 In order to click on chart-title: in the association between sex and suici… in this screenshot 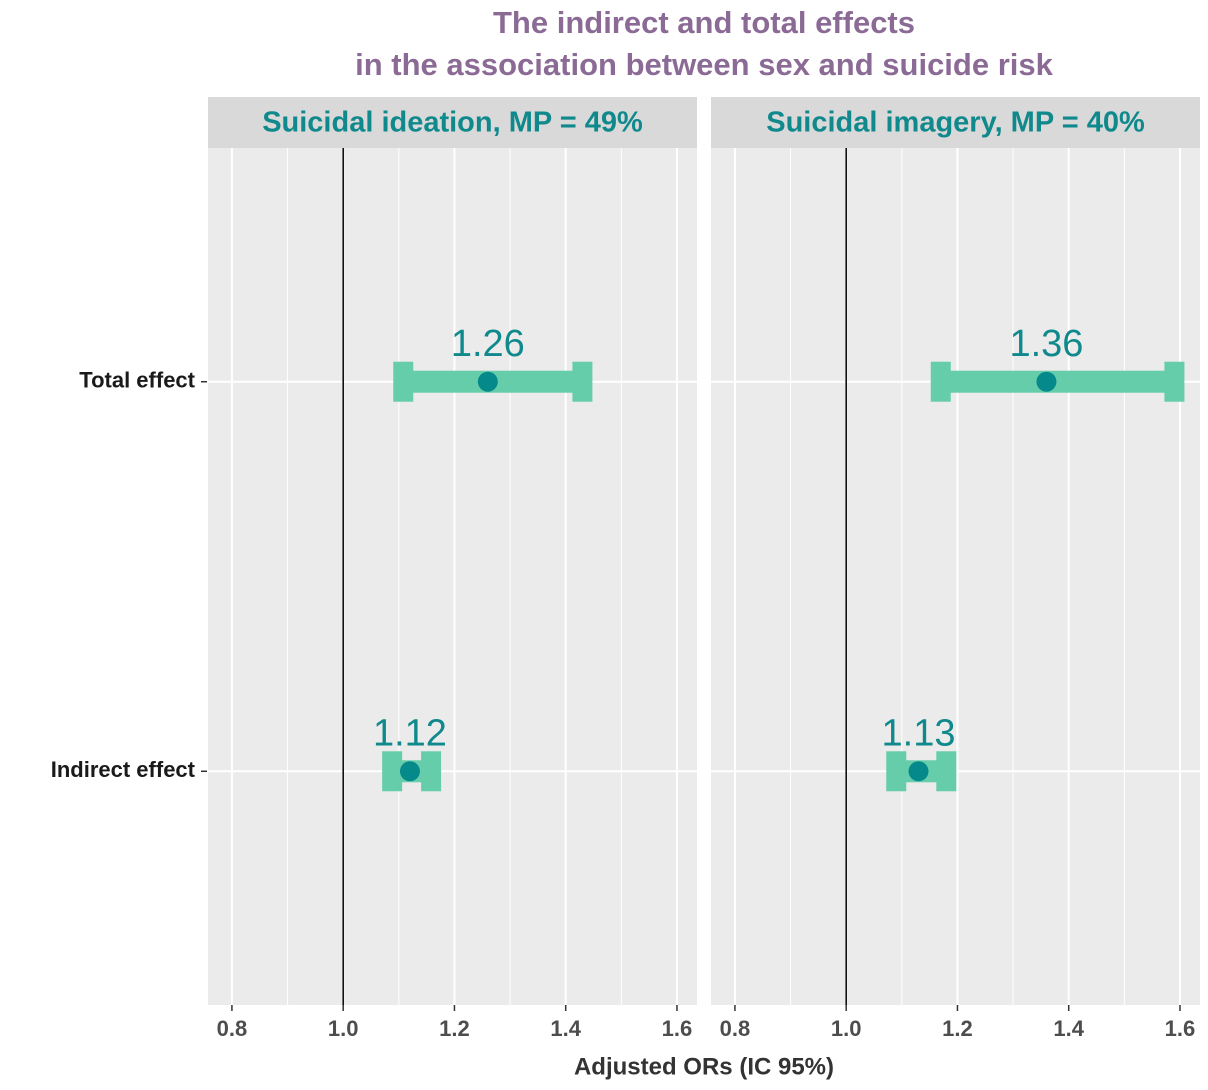, I will do `click(704, 64)`.